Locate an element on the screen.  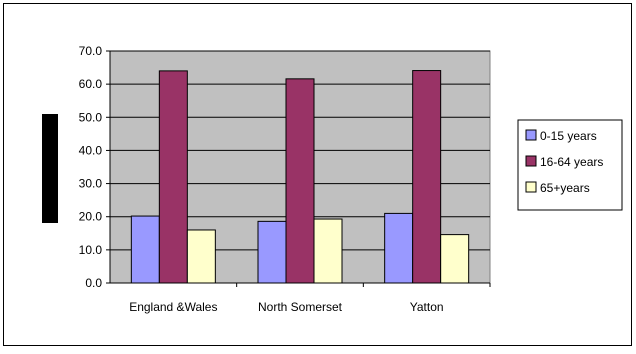
legend-label: 65+years is located at coordinates (565, 188).